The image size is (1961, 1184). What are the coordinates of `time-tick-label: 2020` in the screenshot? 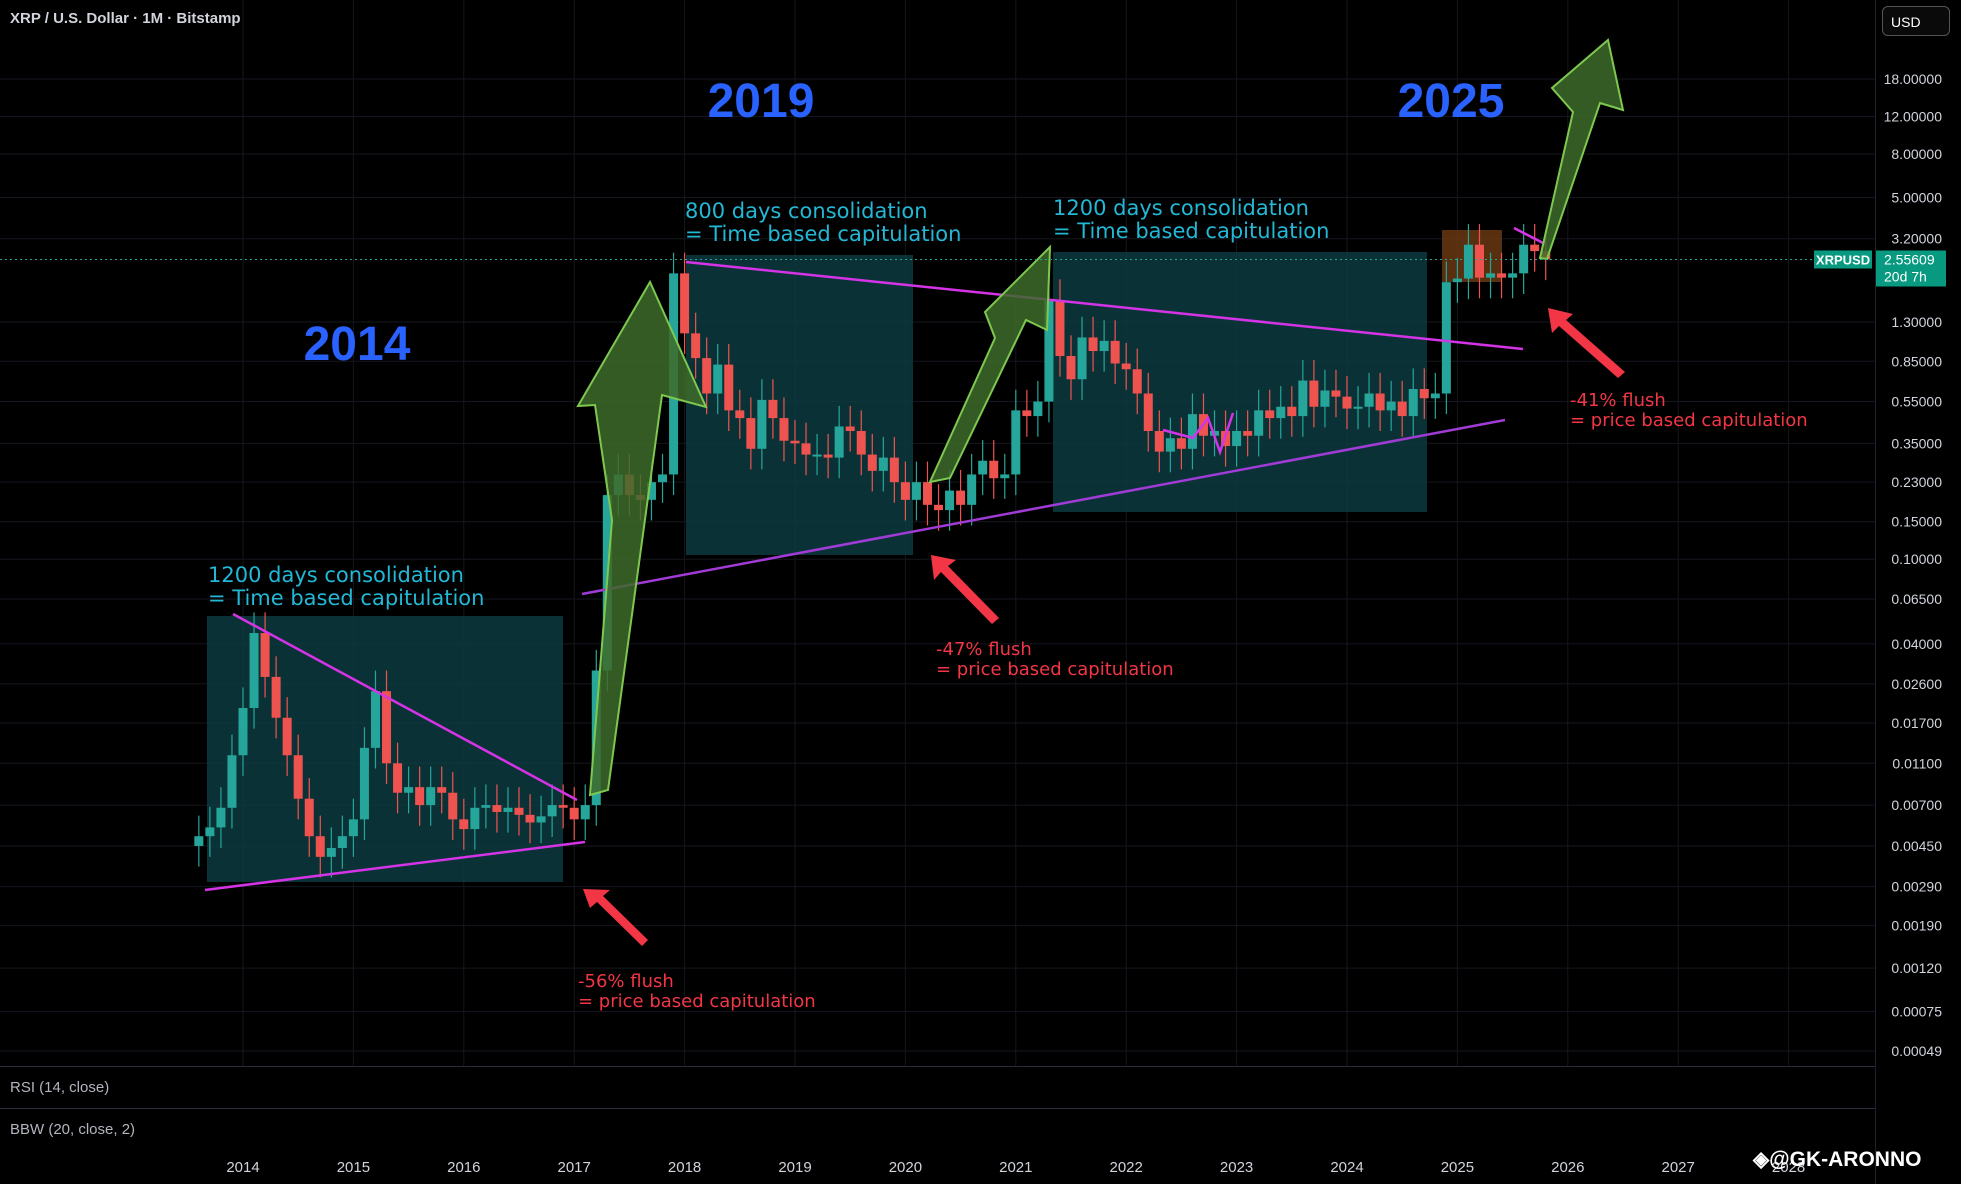 It's located at (905, 1167).